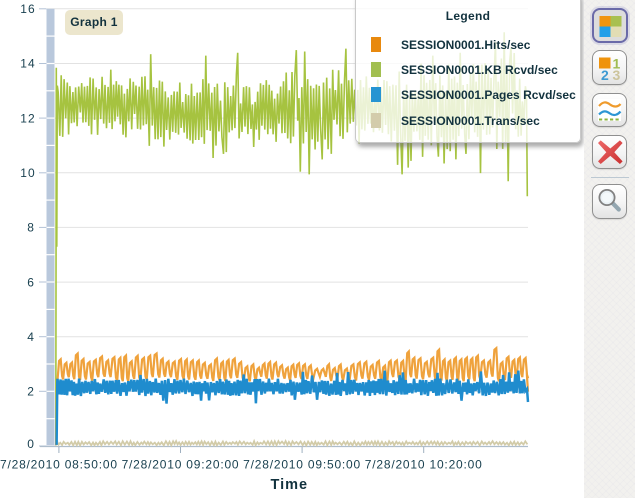 This screenshot has width=635, height=503. I want to click on svg-text: 10, so click(27, 173).